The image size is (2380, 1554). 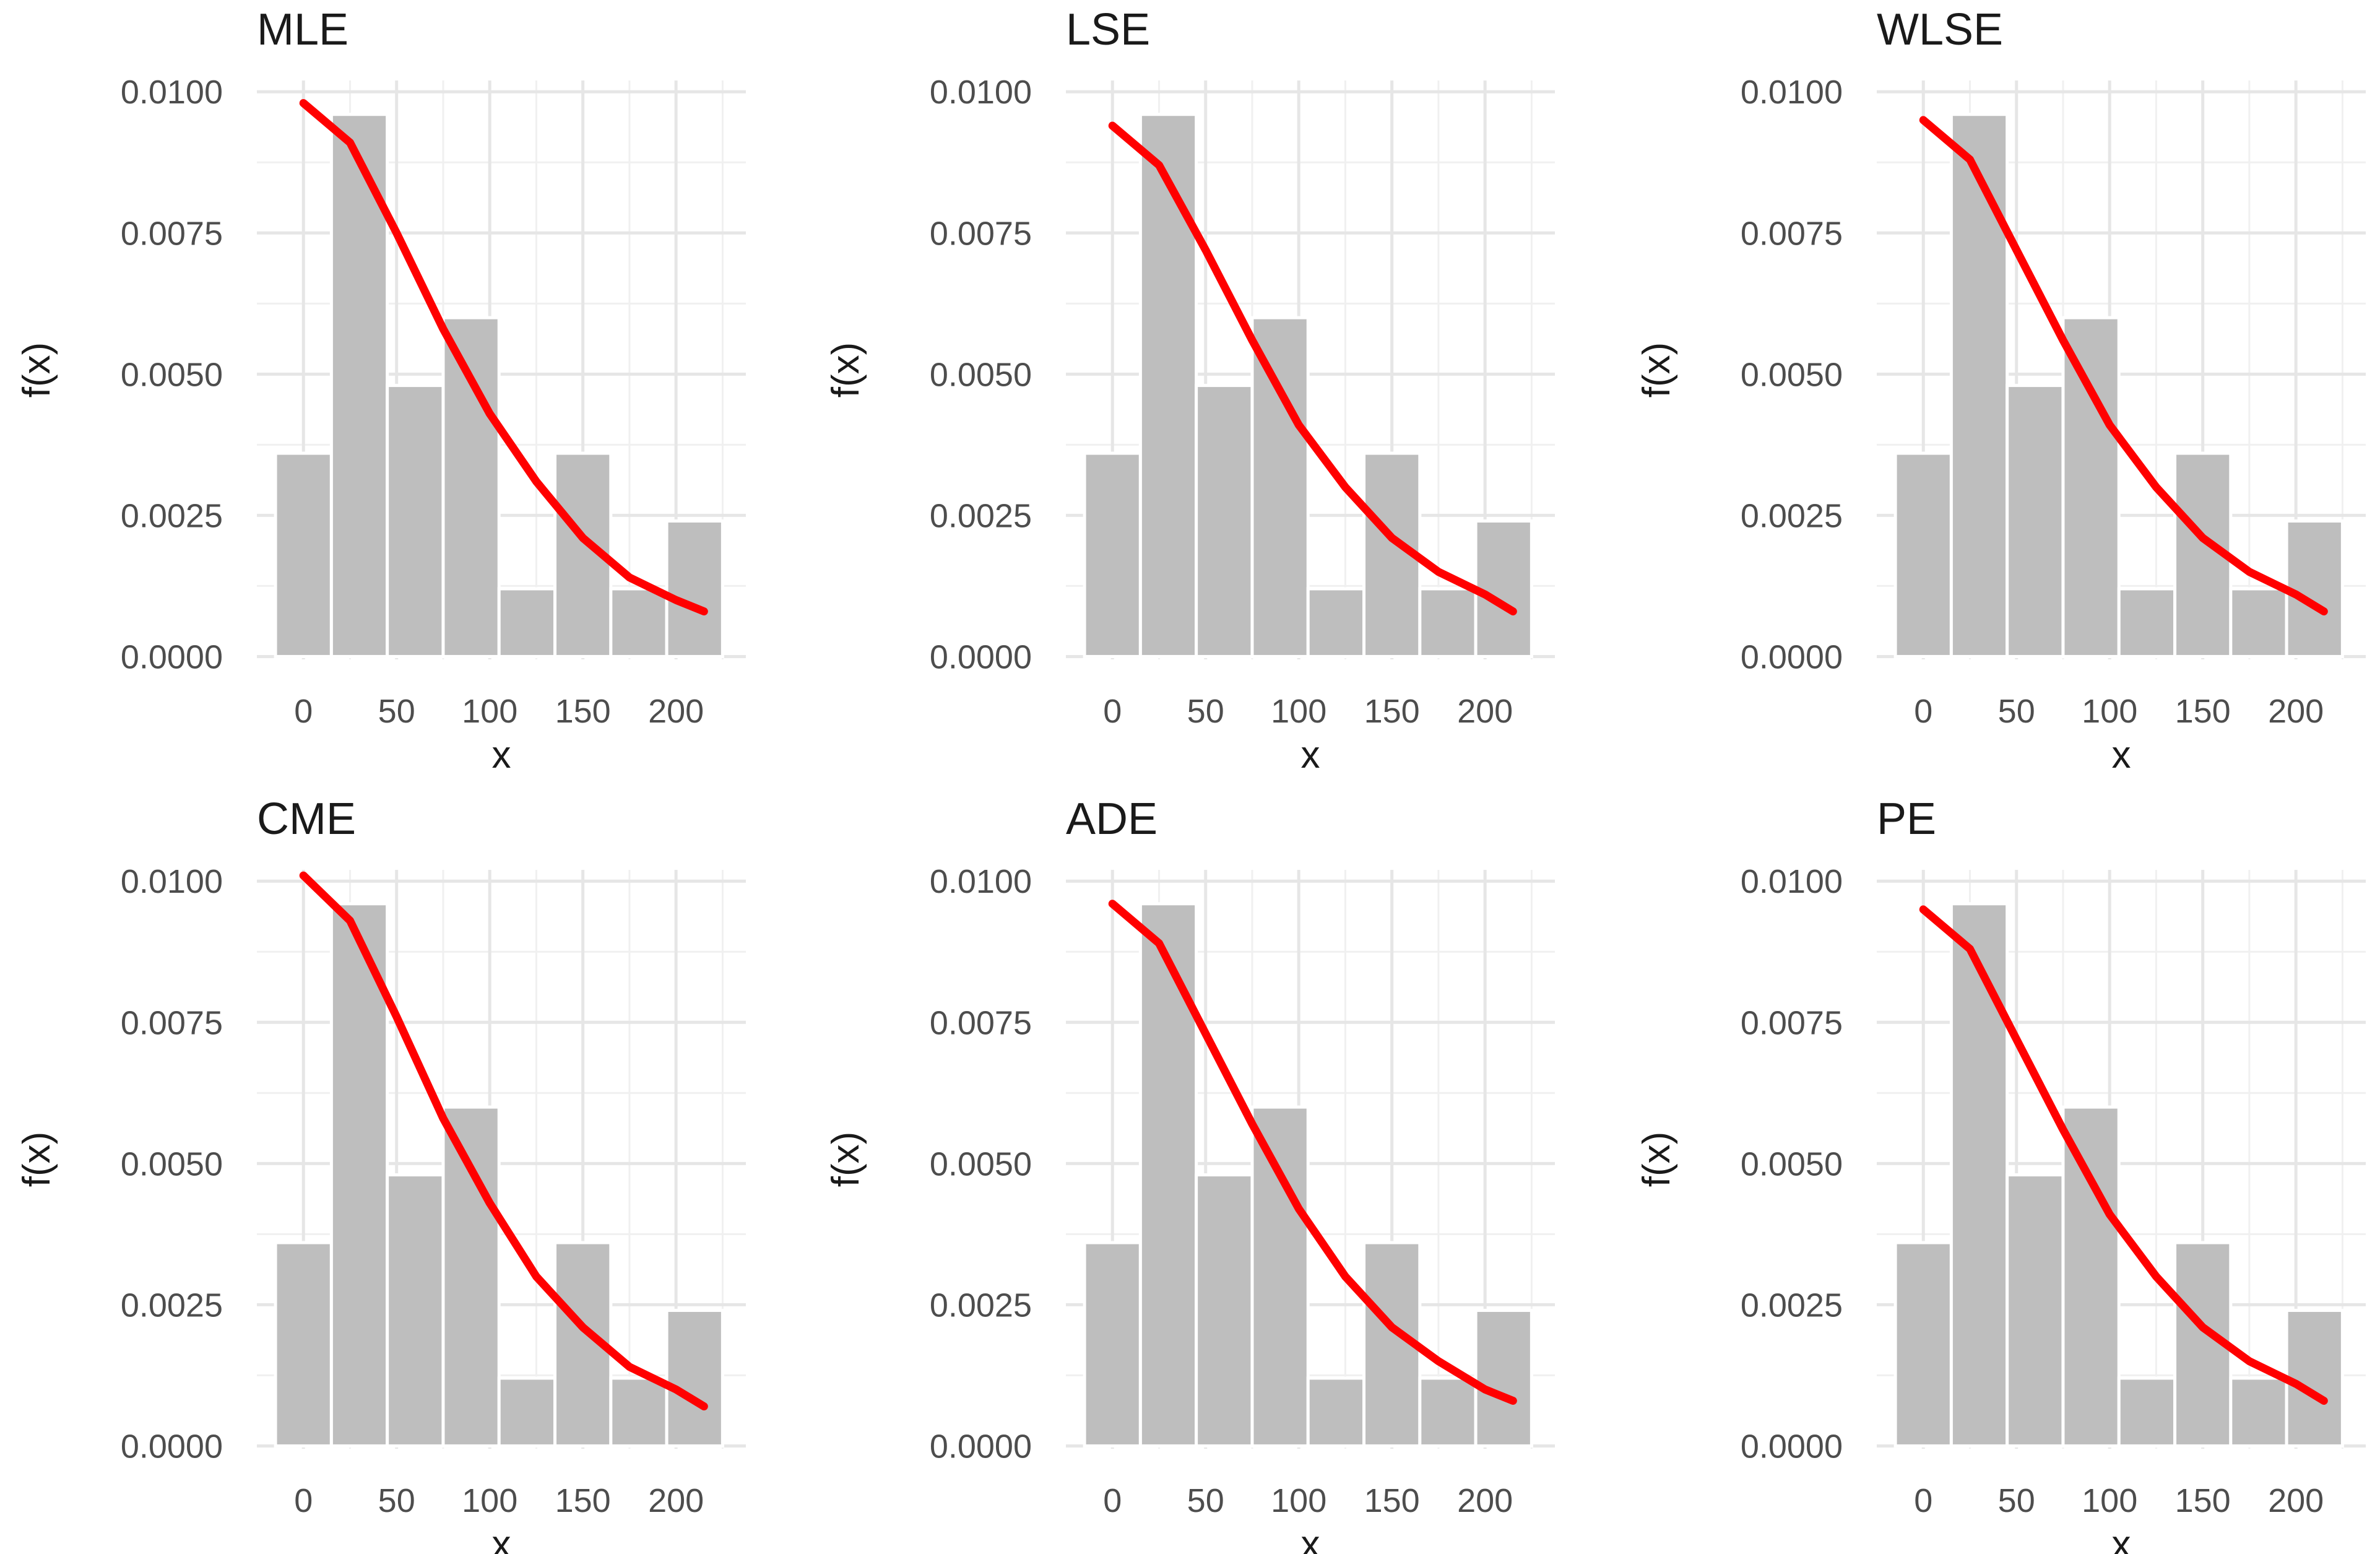 What do you see at coordinates (302, 30) in the screenshot?
I see `panel-title: MLE` at bounding box center [302, 30].